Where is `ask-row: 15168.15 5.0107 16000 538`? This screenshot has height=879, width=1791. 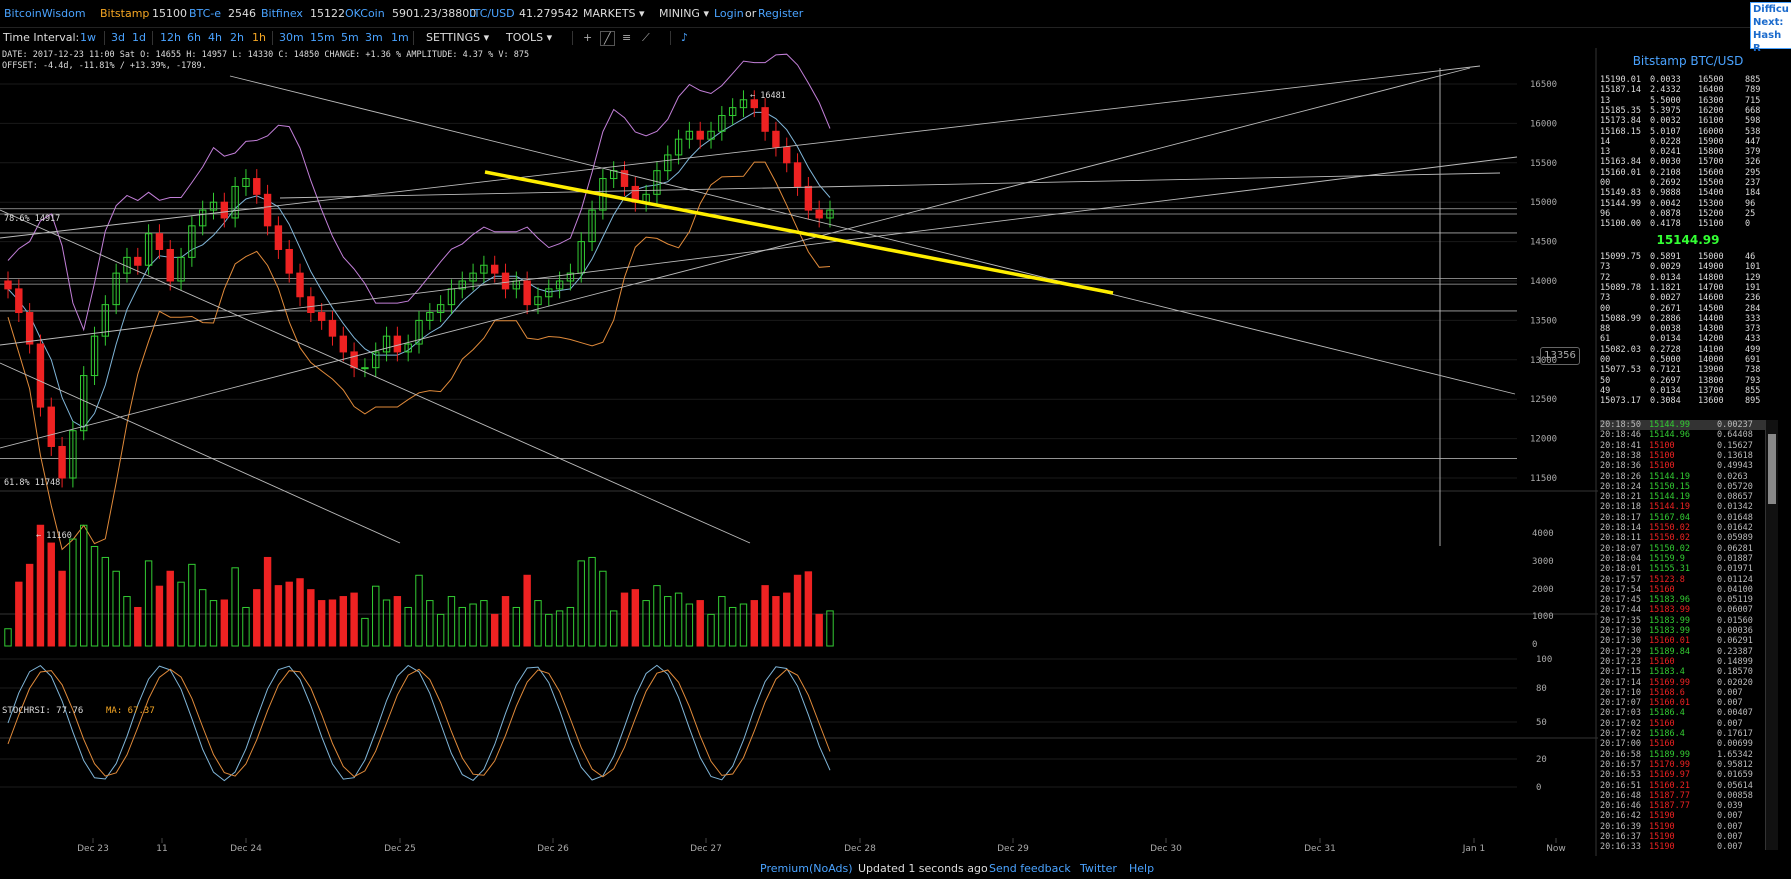
ask-row: 15168.15 5.0107 16000 538 is located at coordinates (1689, 132).